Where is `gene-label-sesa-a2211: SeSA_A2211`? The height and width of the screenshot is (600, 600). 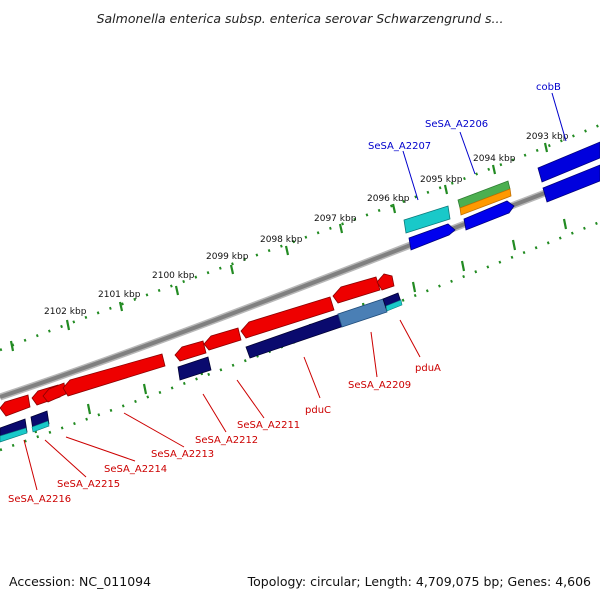
gene-label-sesa-a2211: SeSA_A2211 is located at coordinates (268, 425).